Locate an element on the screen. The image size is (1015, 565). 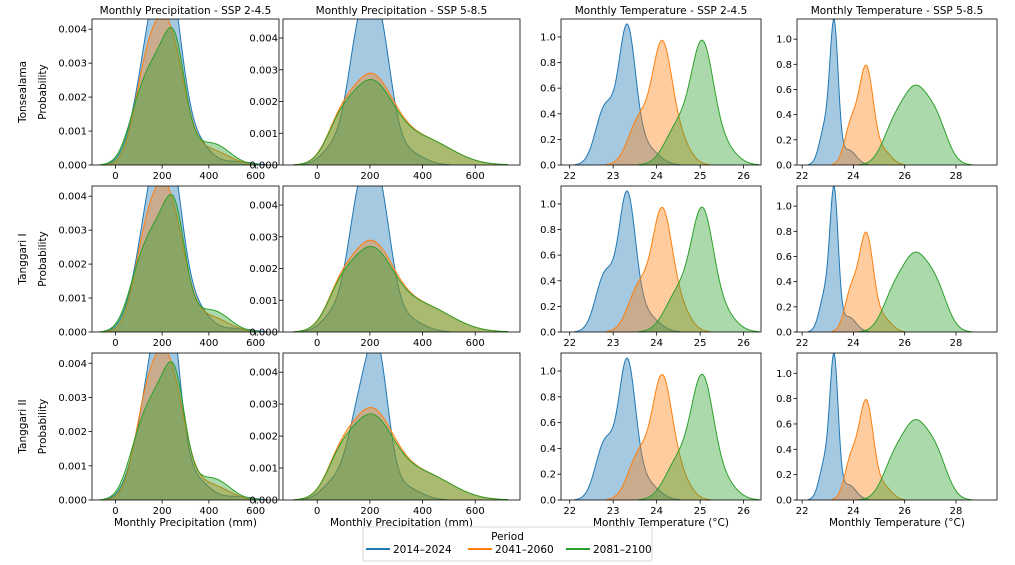
density-area-2014-2024 is located at coordinates (184, 92).